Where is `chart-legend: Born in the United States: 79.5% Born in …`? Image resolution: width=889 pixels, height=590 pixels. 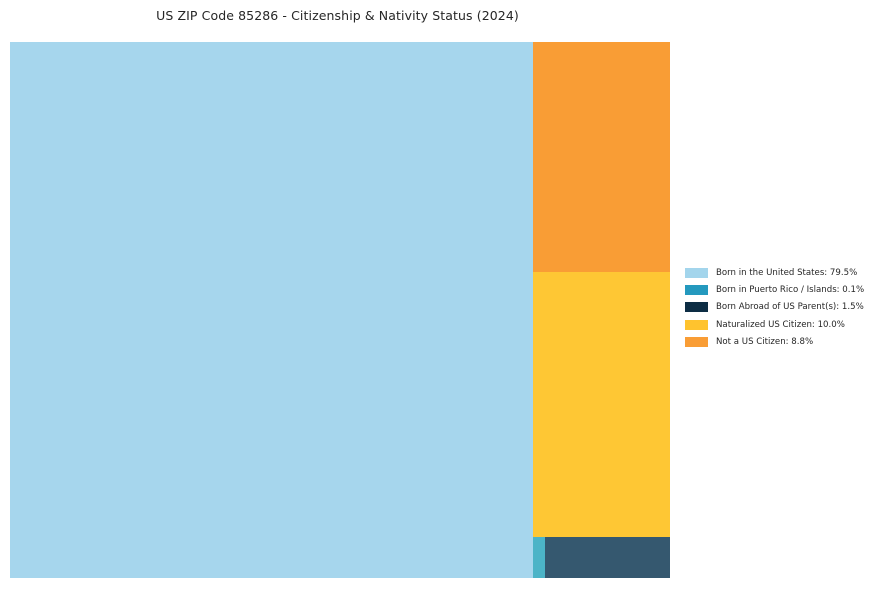
chart-legend: Born in the United States: 79.5% Born in … is located at coordinates (785, 307).